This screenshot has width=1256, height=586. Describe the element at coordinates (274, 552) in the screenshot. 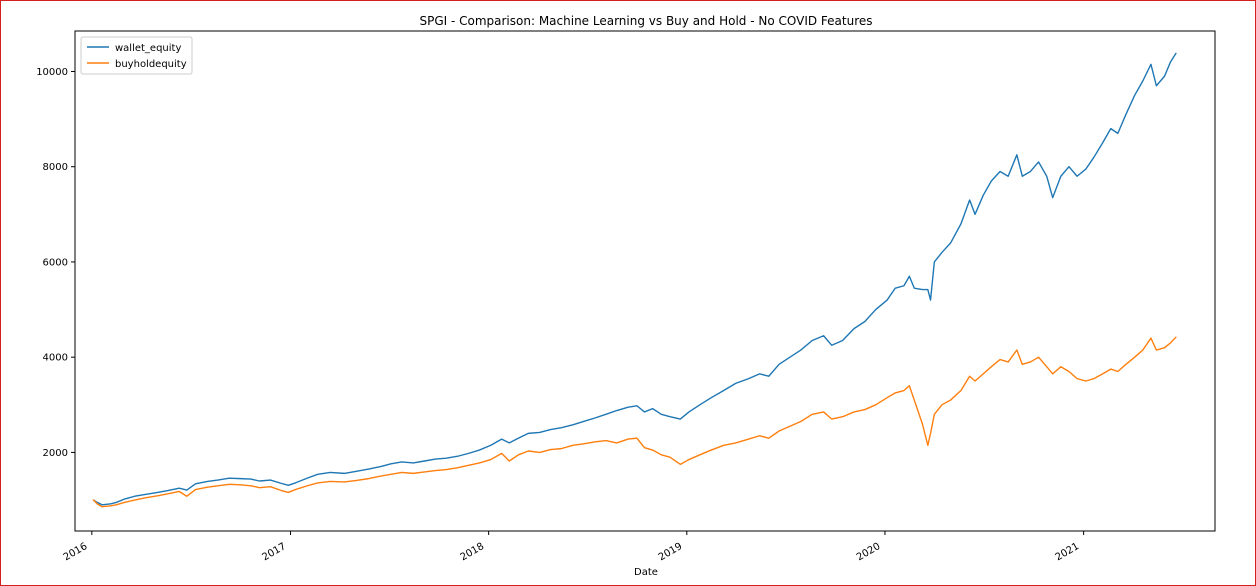

I see `x-tick-label: 2017` at that location.